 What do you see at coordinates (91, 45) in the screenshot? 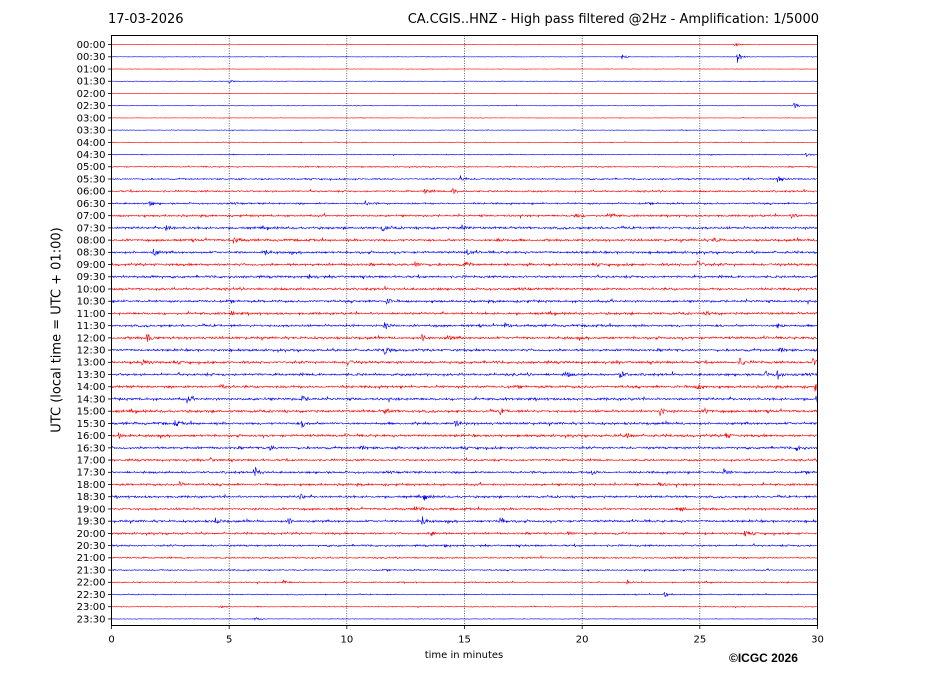
I see `row-label-0000: 00:00` at bounding box center [91, 45].